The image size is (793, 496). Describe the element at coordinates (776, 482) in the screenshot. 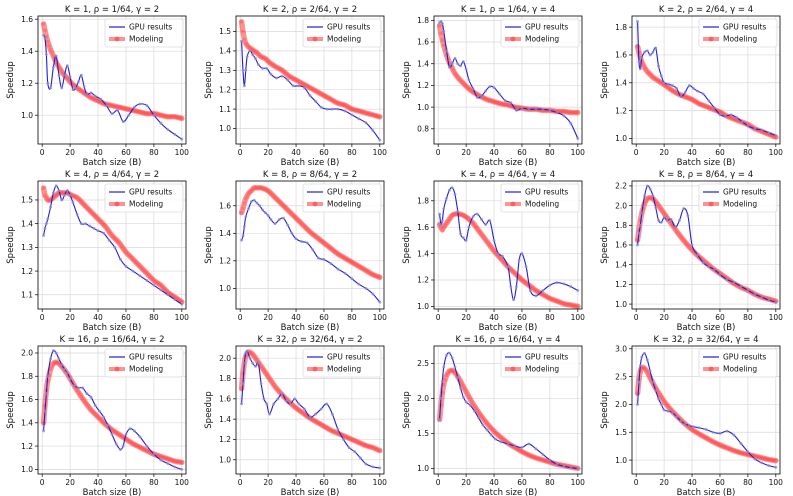

I see `x-tick-label: 100` at that location.